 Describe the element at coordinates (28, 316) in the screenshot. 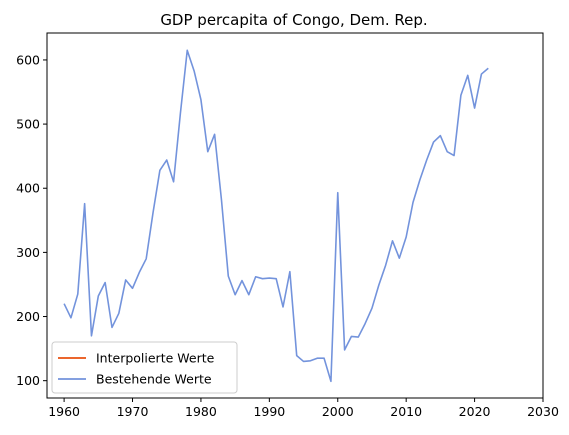

I see `y-tick-label: 200` at that location.